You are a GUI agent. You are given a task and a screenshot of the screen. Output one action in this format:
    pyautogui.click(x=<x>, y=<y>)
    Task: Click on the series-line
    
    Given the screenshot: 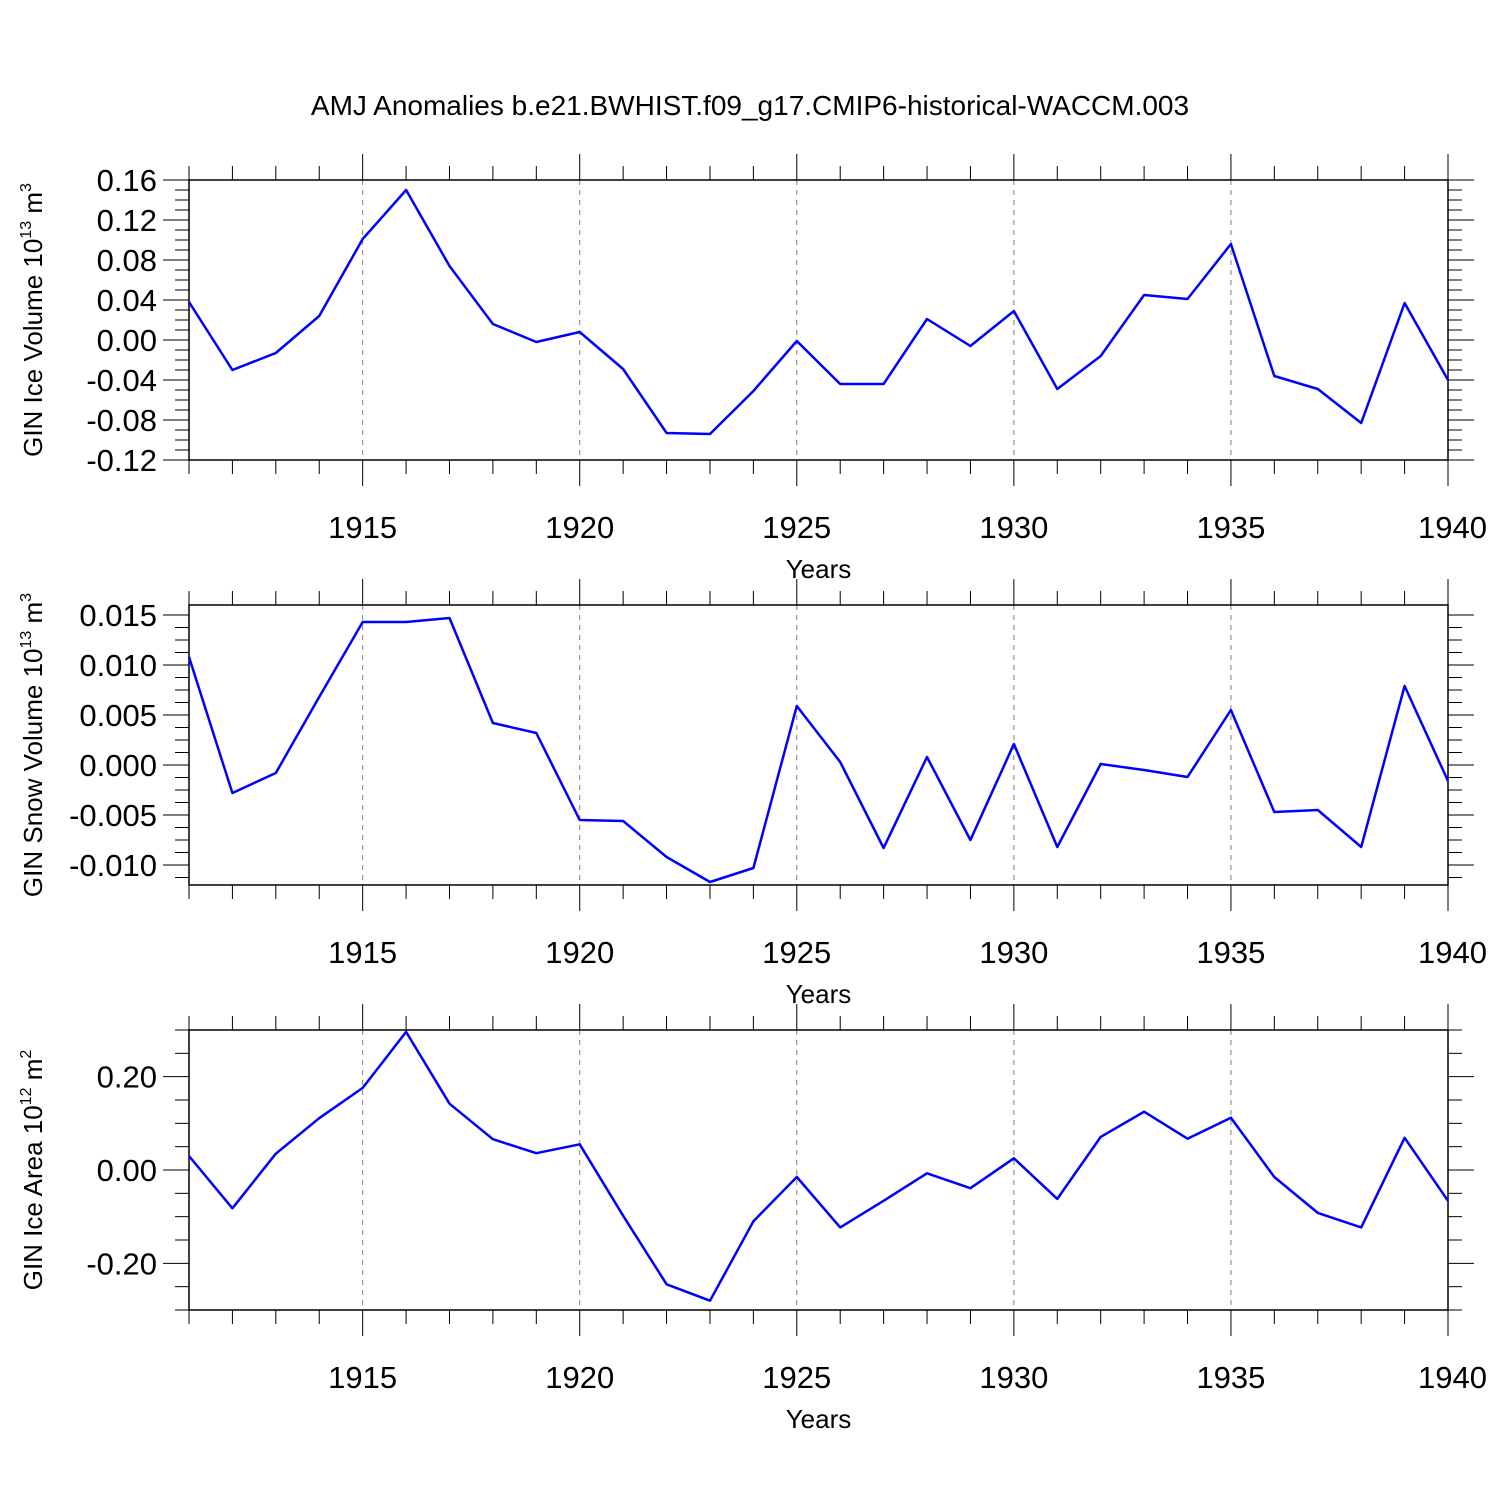 What is the action you would take?
    pyautogui.click(x=818, y=312)
    